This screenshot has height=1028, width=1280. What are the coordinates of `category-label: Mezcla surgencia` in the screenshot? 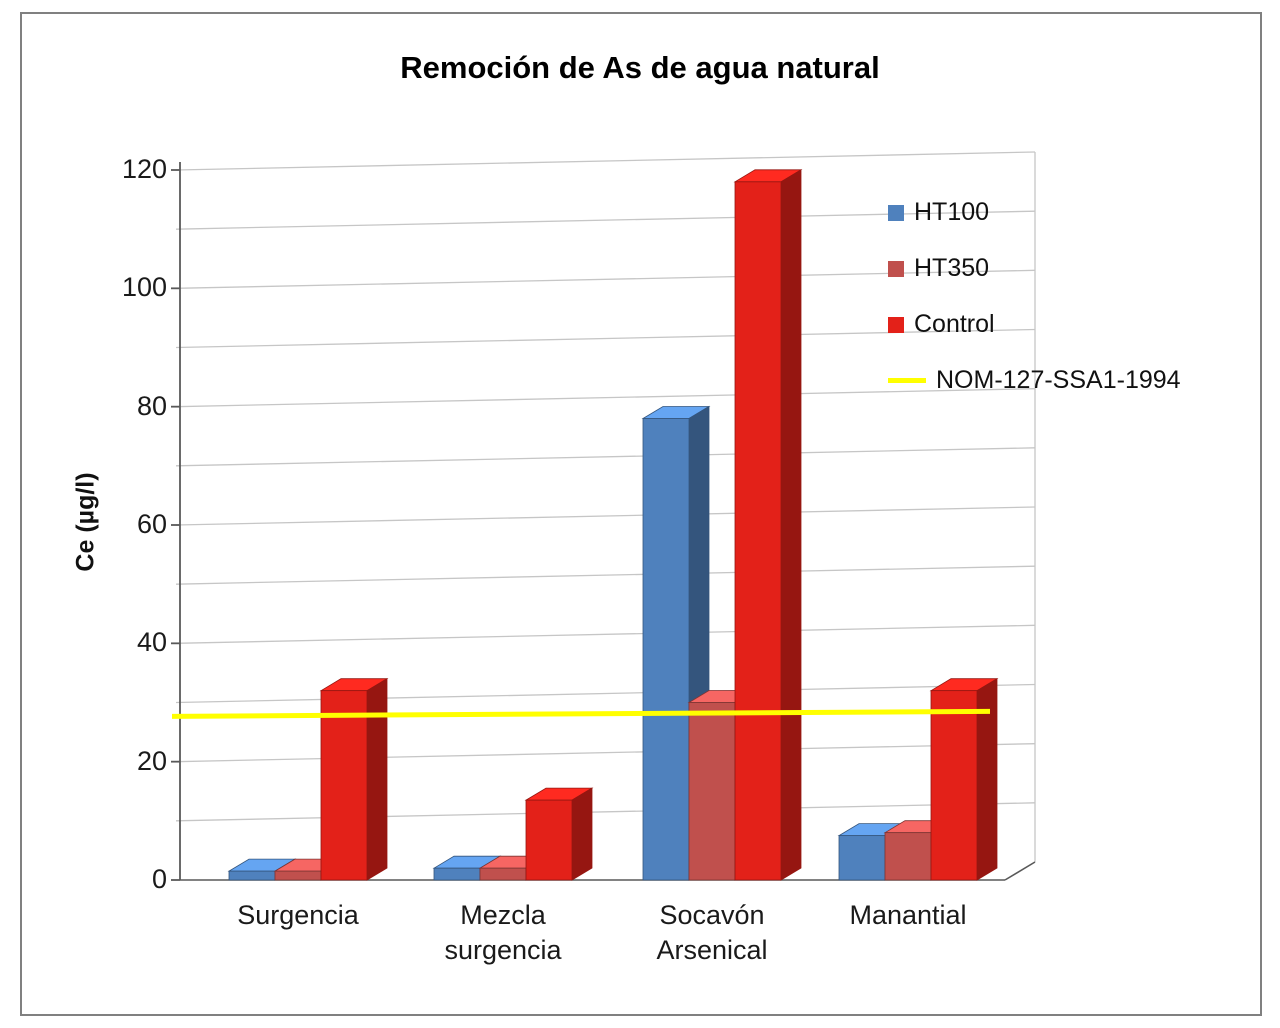 It's located at (503, 933).